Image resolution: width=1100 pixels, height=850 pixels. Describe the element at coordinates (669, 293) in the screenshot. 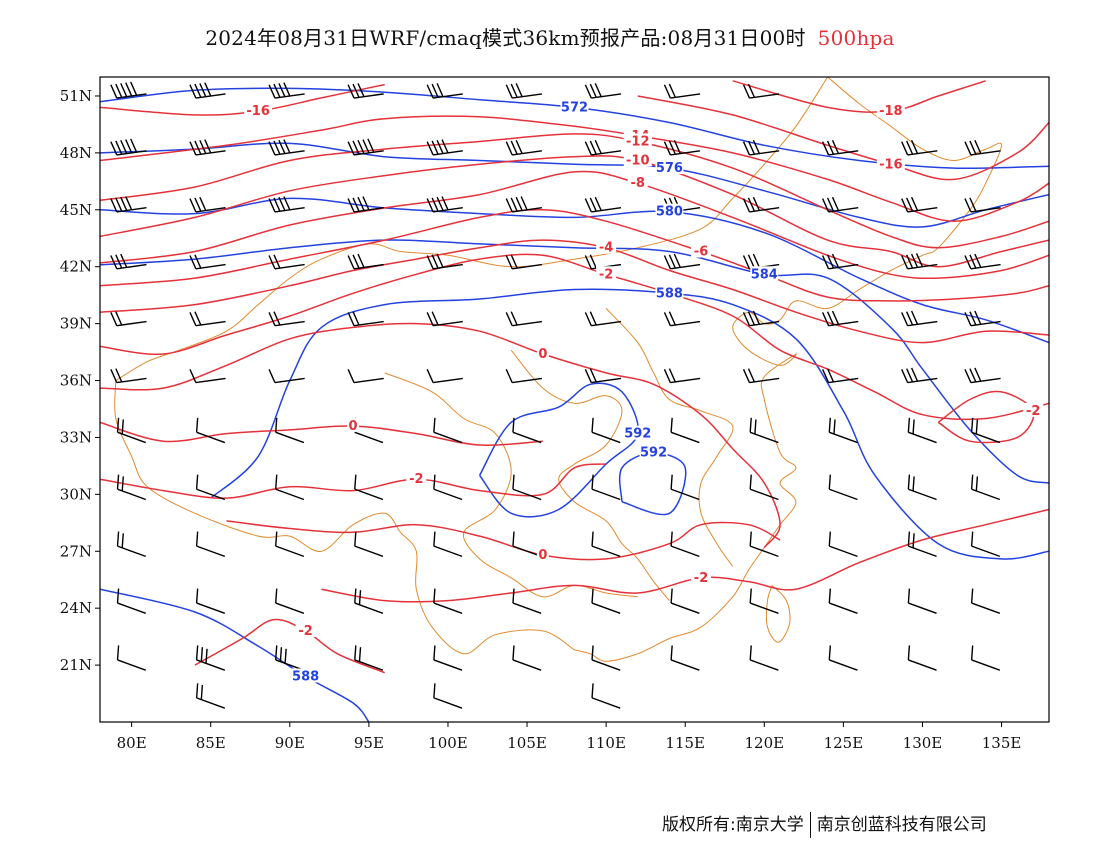

I see `height-contour-label: 588` at that location.